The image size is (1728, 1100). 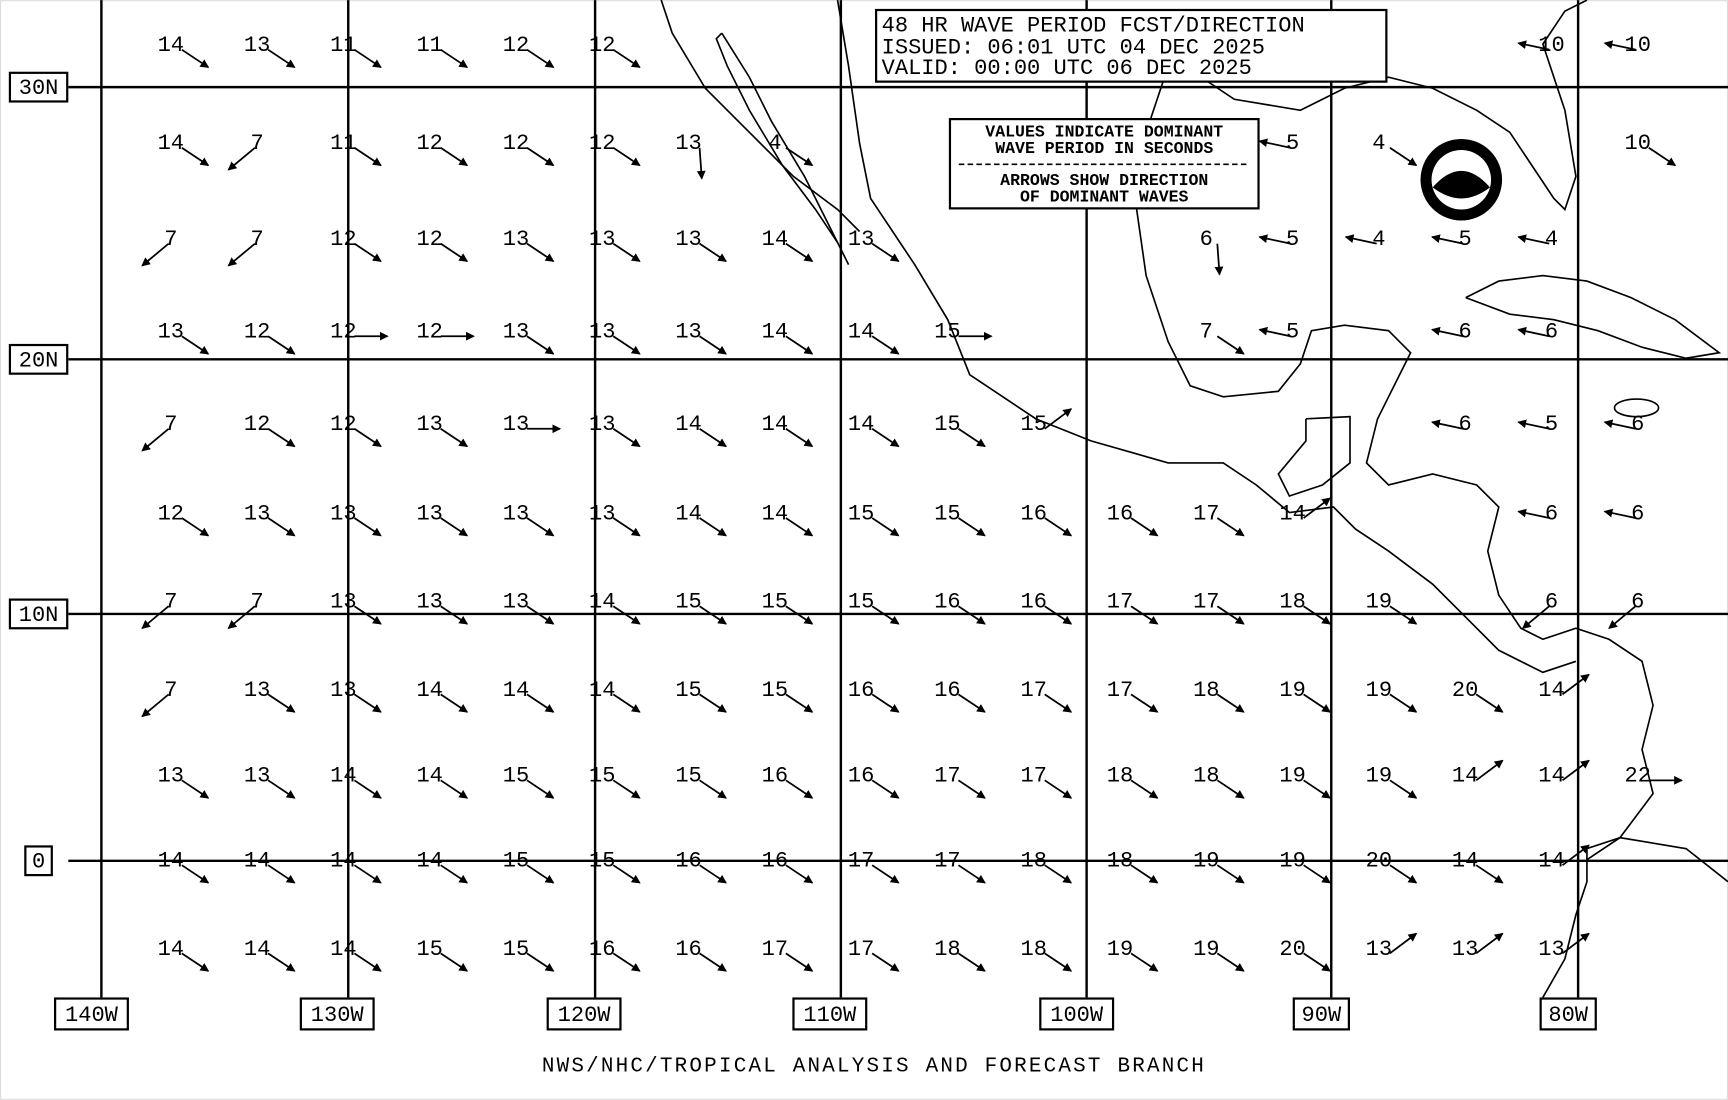 I want to click on note-line: OF DOMINANT WAVES, so click(x=1104, y=197).